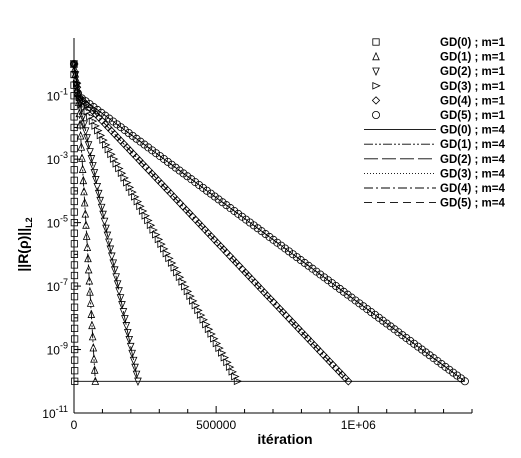  I want to click on y-tick-label: 10⁻⁷, so click(57, 285).